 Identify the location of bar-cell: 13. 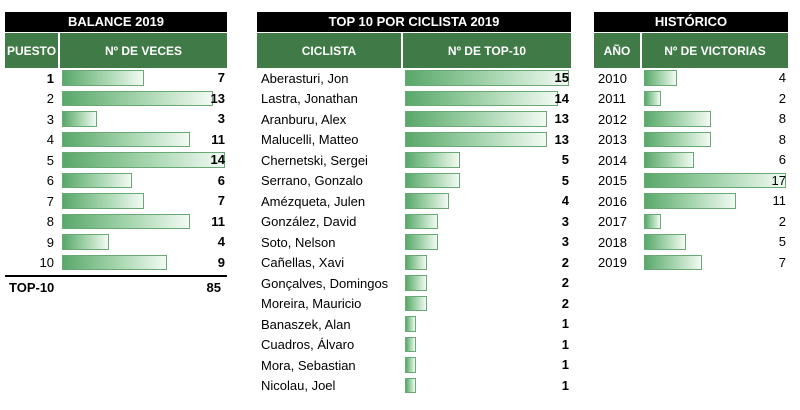
(487, 140).